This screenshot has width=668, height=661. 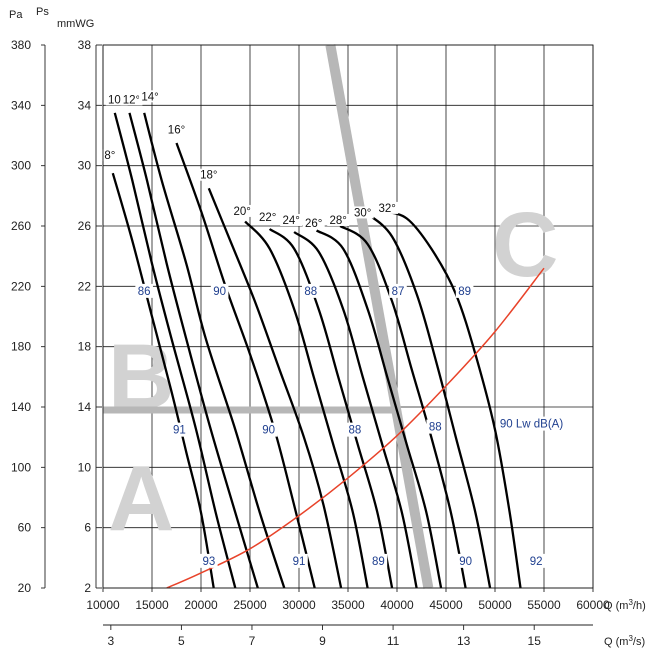 What do you see at coordinates (495, 605) in the screenshot?
I see `qh-tick-label: 50000` at bounding box center [495, 605].